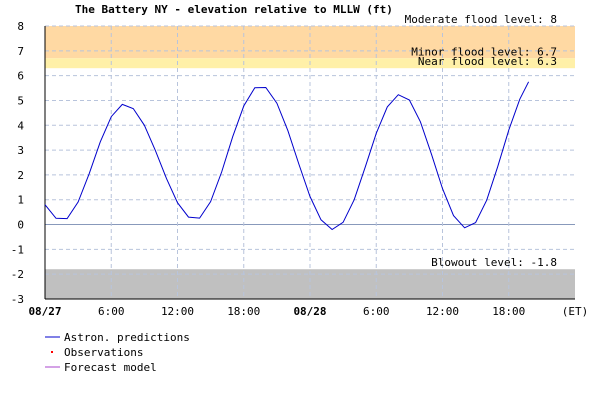 Image resolution: width=600 pixels, height=400 pixels. What do you see at coordinates (575, 311) in the screenshot?
I see `x-tick-label: (ET)` at bounding box center [575, 311].